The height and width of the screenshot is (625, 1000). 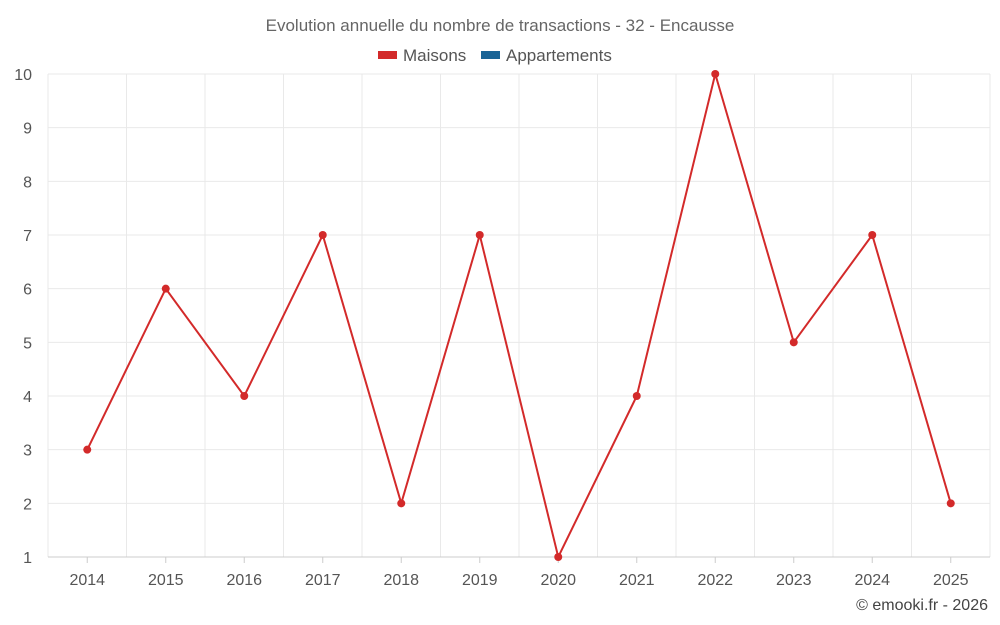 I want to click on y-tick-label: 2, so click(x=27, y=504).